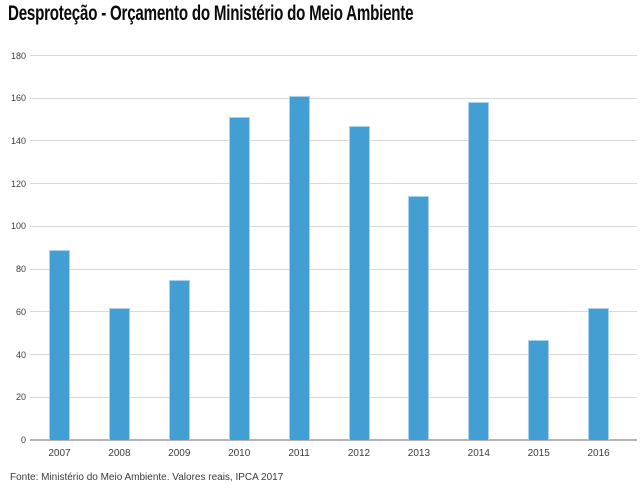  Describe the element at coordinates (59, 453) in the screenshot. I see `x-axis-label-2007: 2007` at that location.